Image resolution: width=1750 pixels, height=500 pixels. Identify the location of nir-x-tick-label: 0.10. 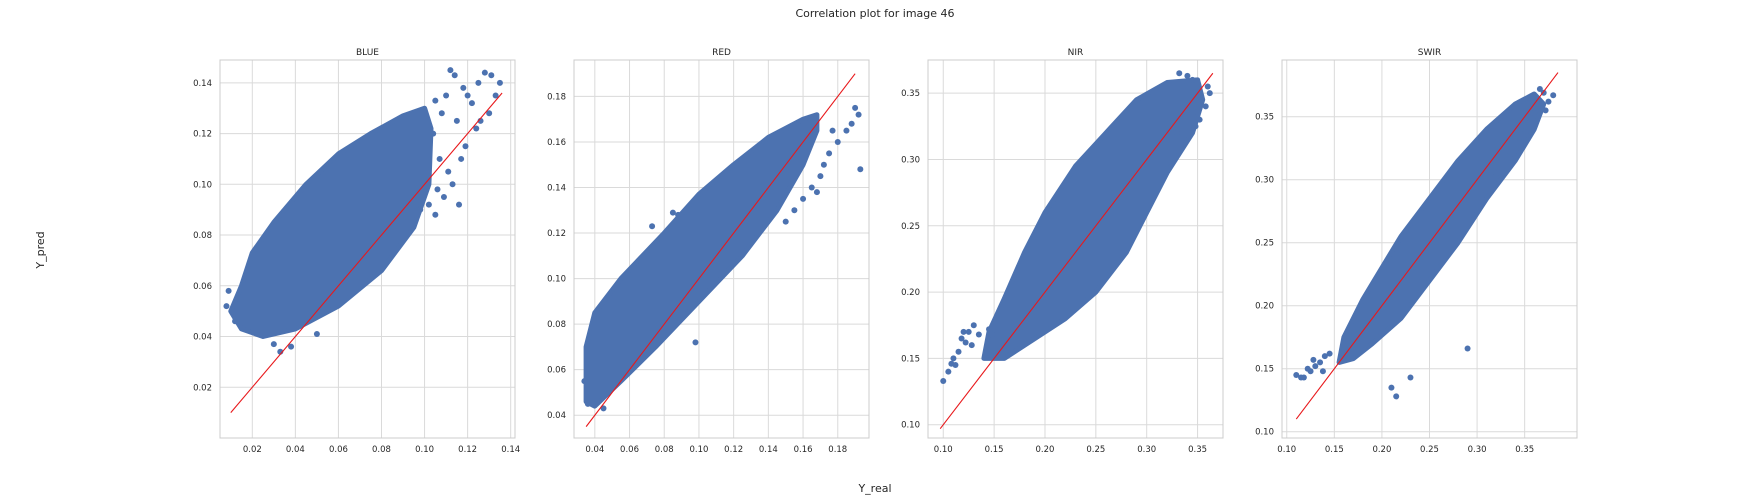
(943, 450).